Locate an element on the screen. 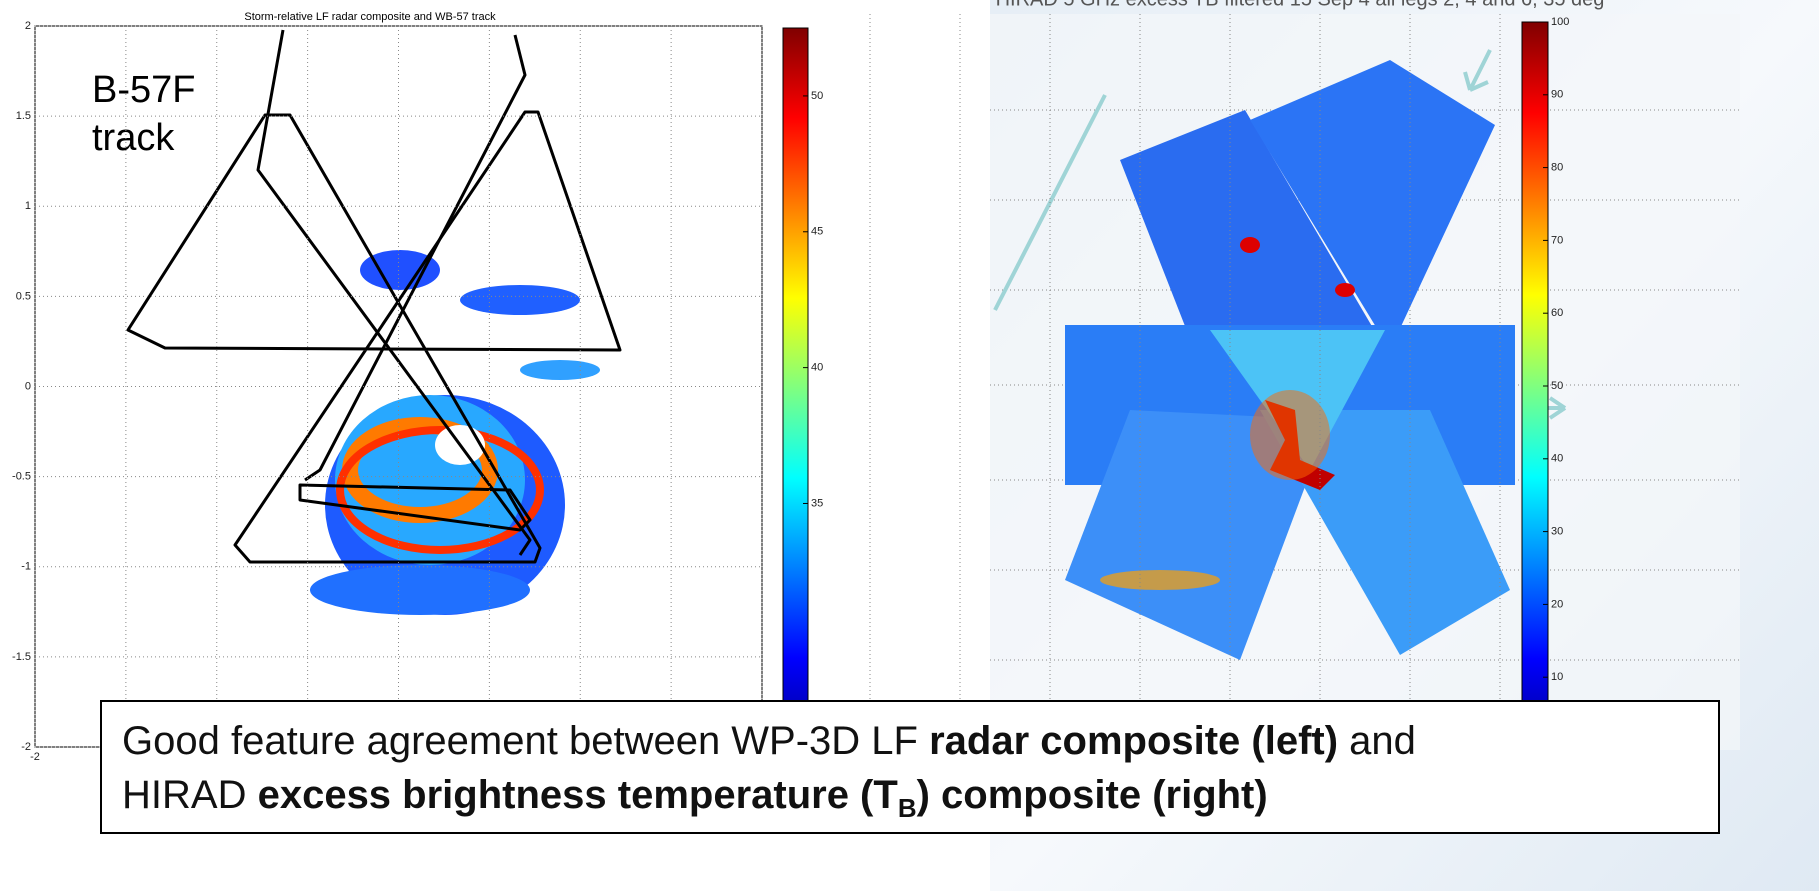 Image resolution: width=1819 pixels, height=891 pixels. colorbar-tick-label: 100 is located at coordinates (1560, 22).